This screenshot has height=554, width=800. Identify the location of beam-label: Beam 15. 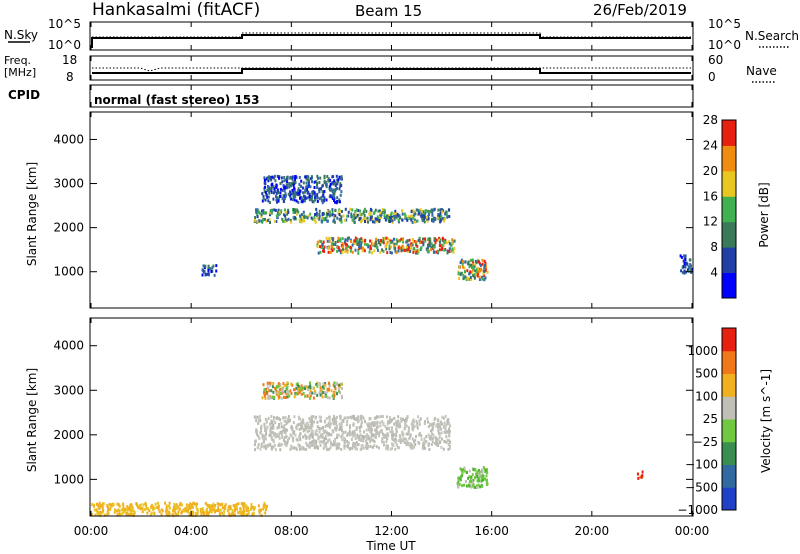
(388, 11).